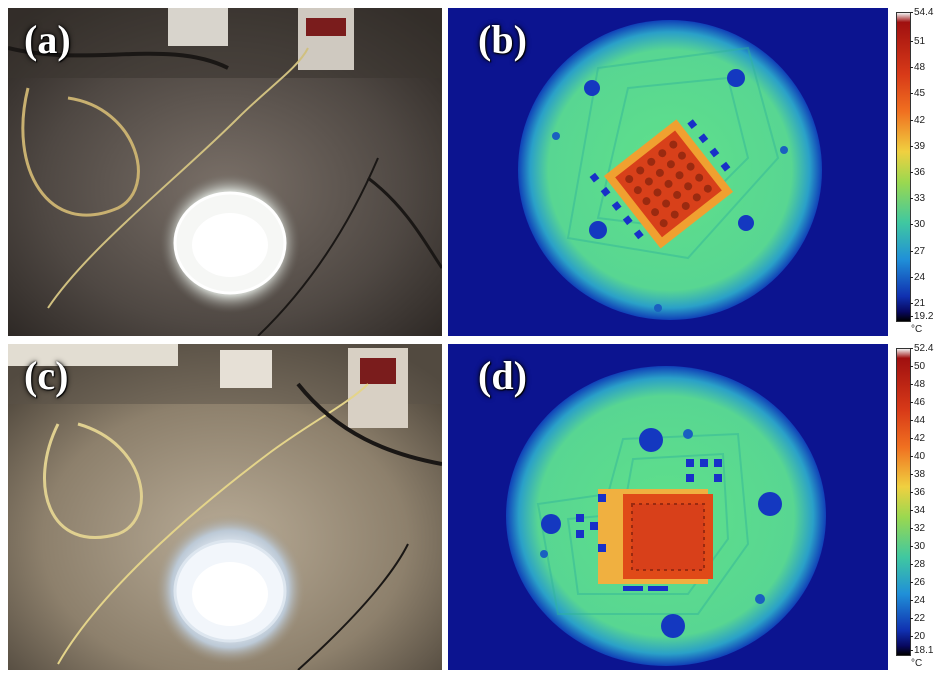 The width and height of the screenshot is (950, 673). What do you see at coordinates (917, 421) in the screenshot?
I see `scale-d-tick: 44` at bounding box center [917, 421].